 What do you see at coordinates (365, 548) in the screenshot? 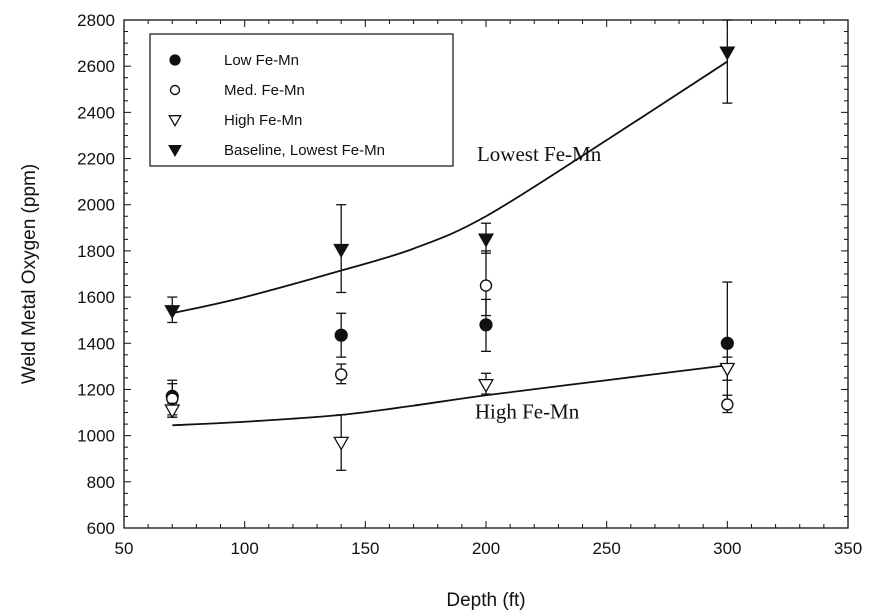
I see `x-tick-label: 150` at bounding box center [365, 548].